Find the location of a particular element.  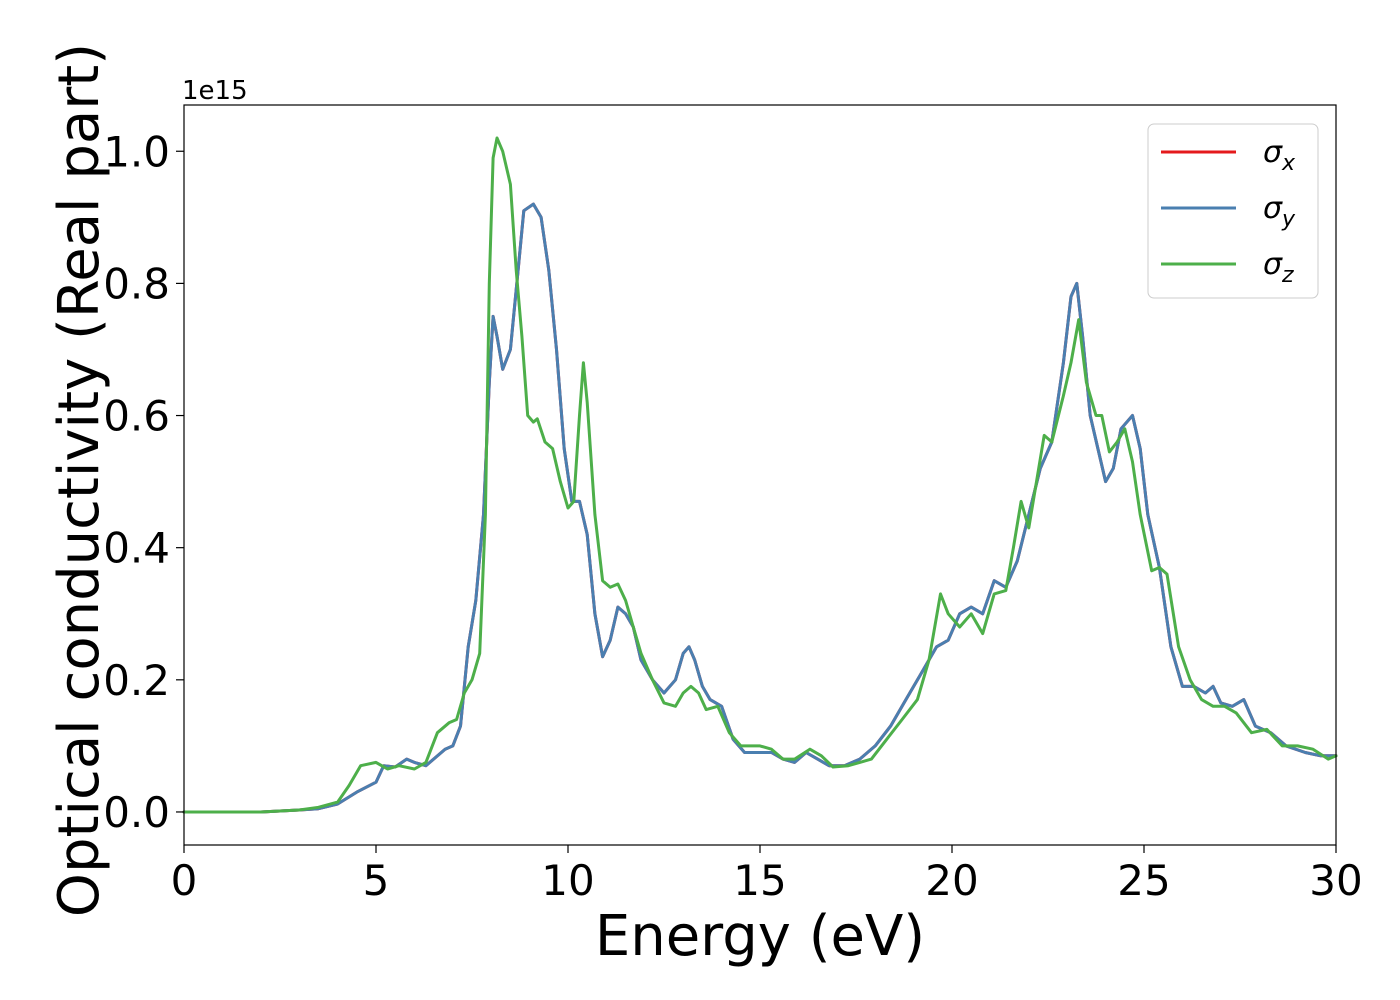

legend-label-y: σy is located at coordinates (1279, 211).